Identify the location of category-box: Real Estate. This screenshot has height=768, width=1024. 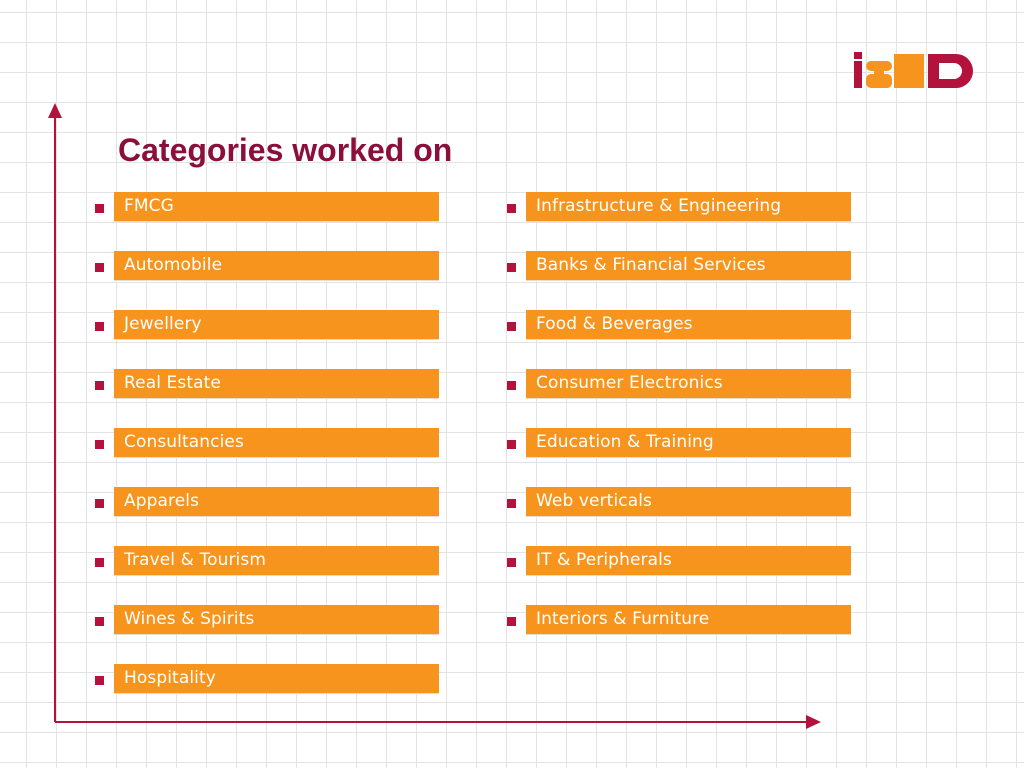
(276, 384).